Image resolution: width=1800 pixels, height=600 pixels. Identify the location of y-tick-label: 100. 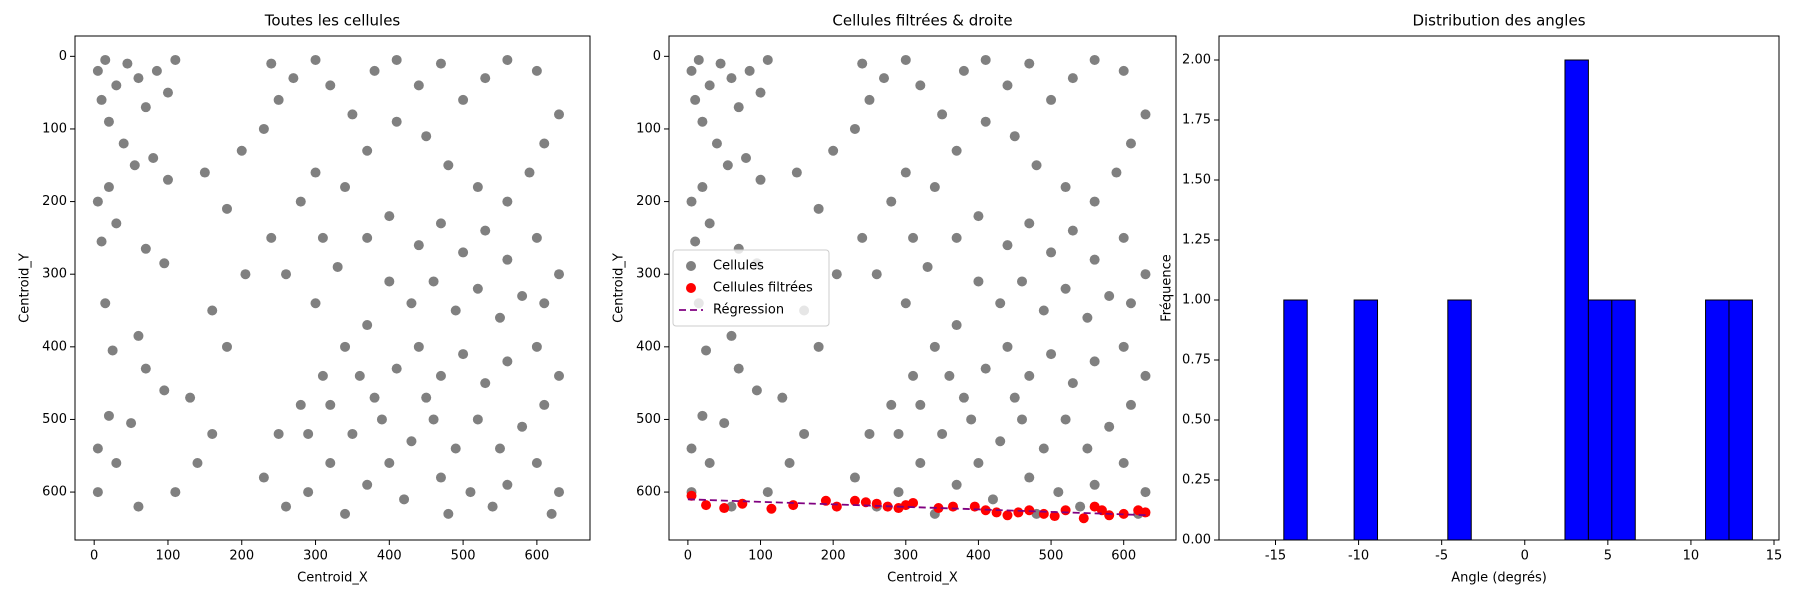
(54, 128).